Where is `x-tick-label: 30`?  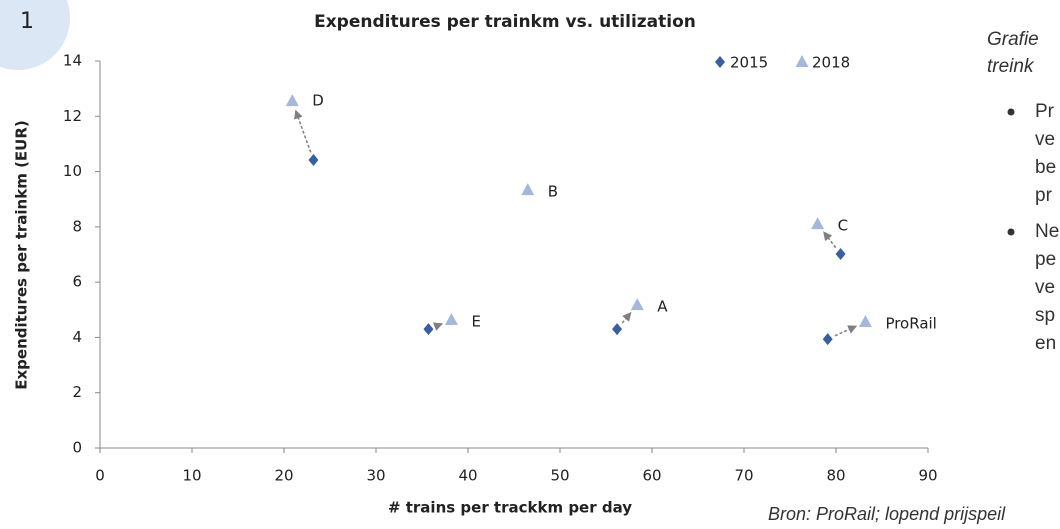
x-tick-label: 30 is located at coordinates (375, 476).